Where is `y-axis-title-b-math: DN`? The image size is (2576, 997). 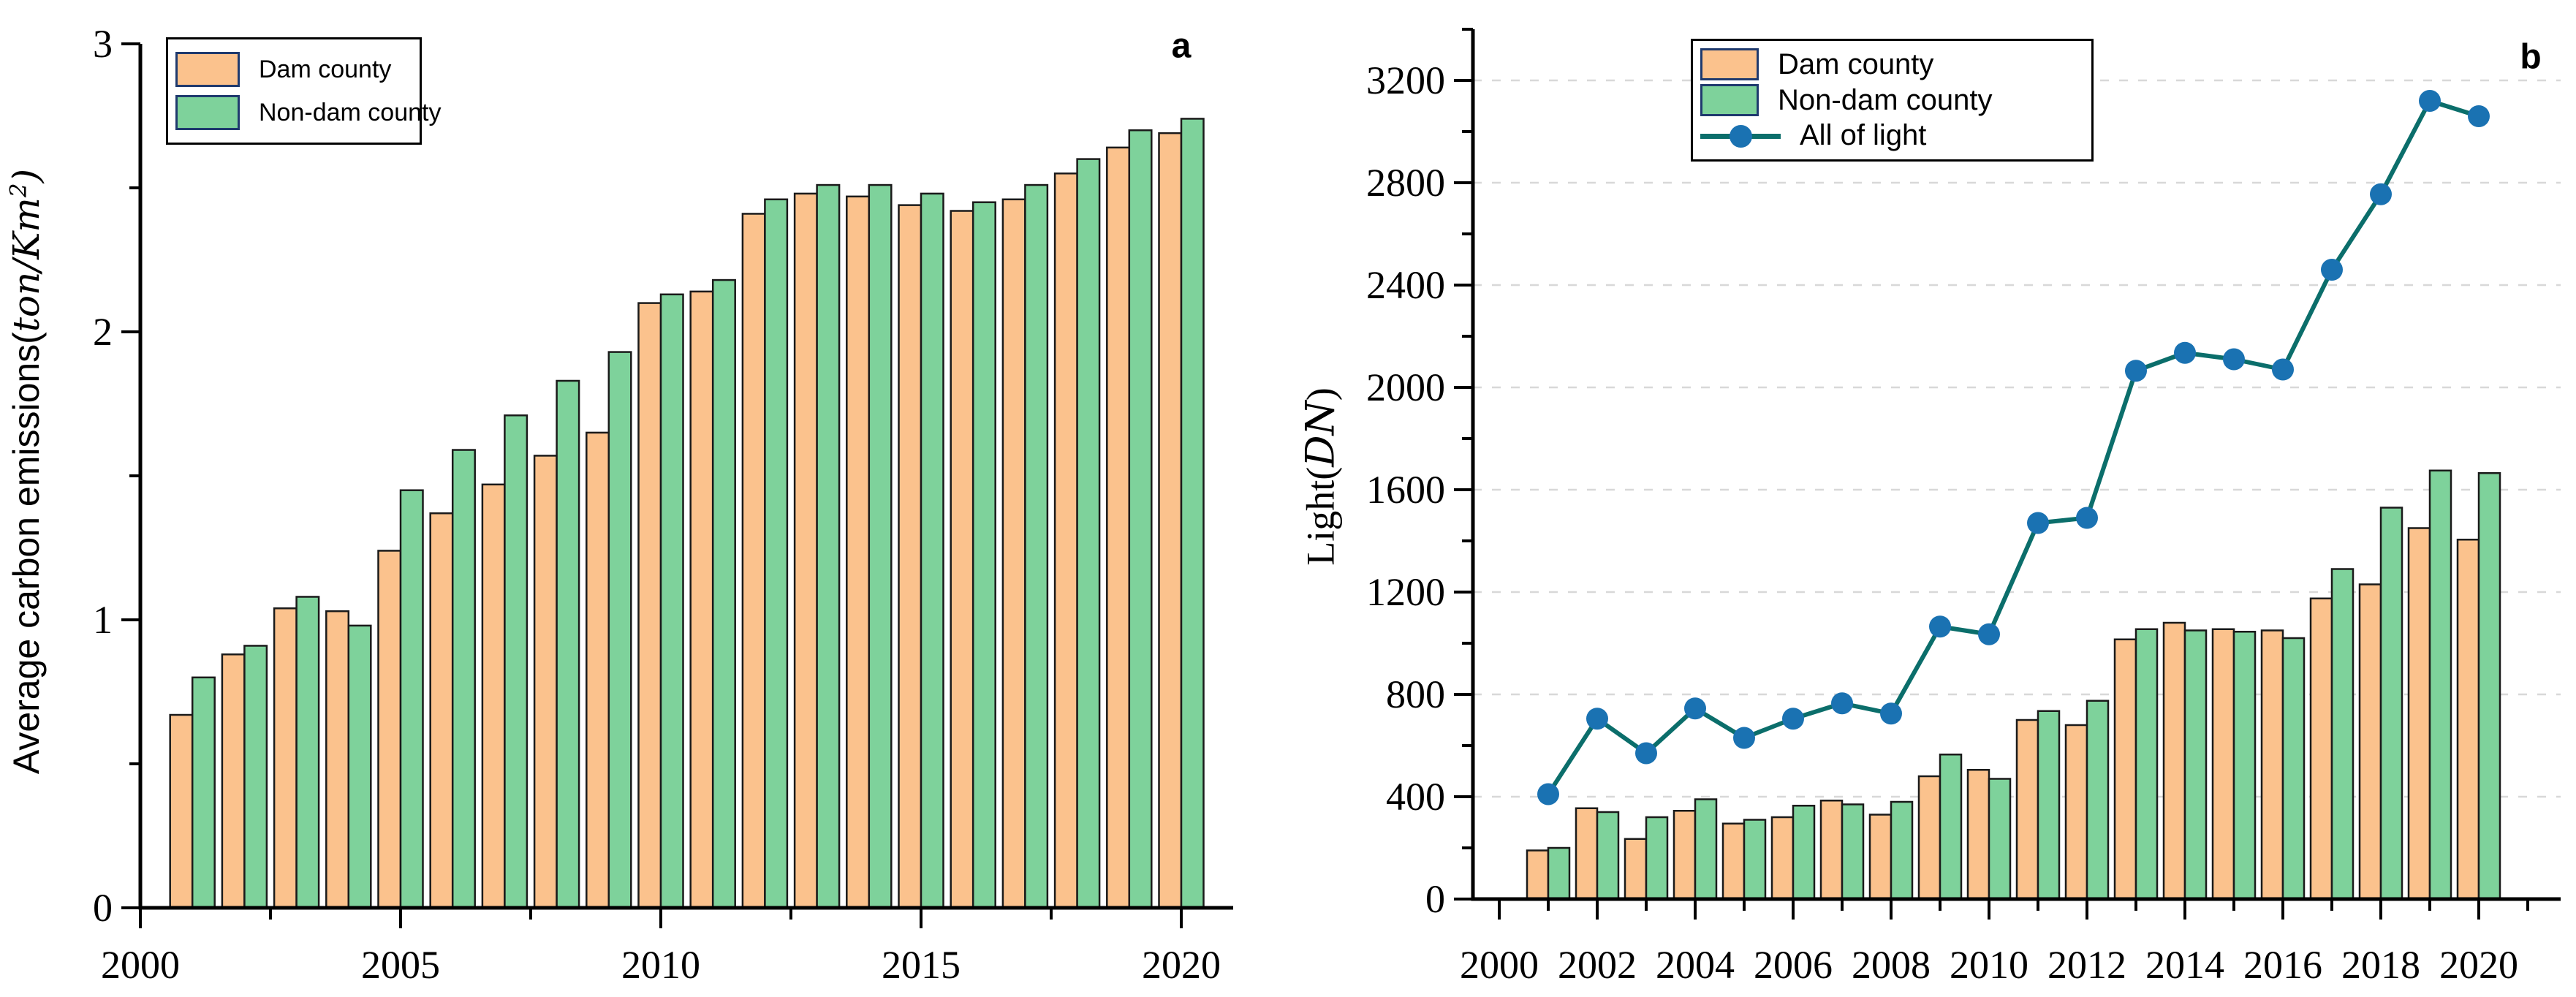 y-axis-title-b-math: DN is located at coordinates (1320, 434).